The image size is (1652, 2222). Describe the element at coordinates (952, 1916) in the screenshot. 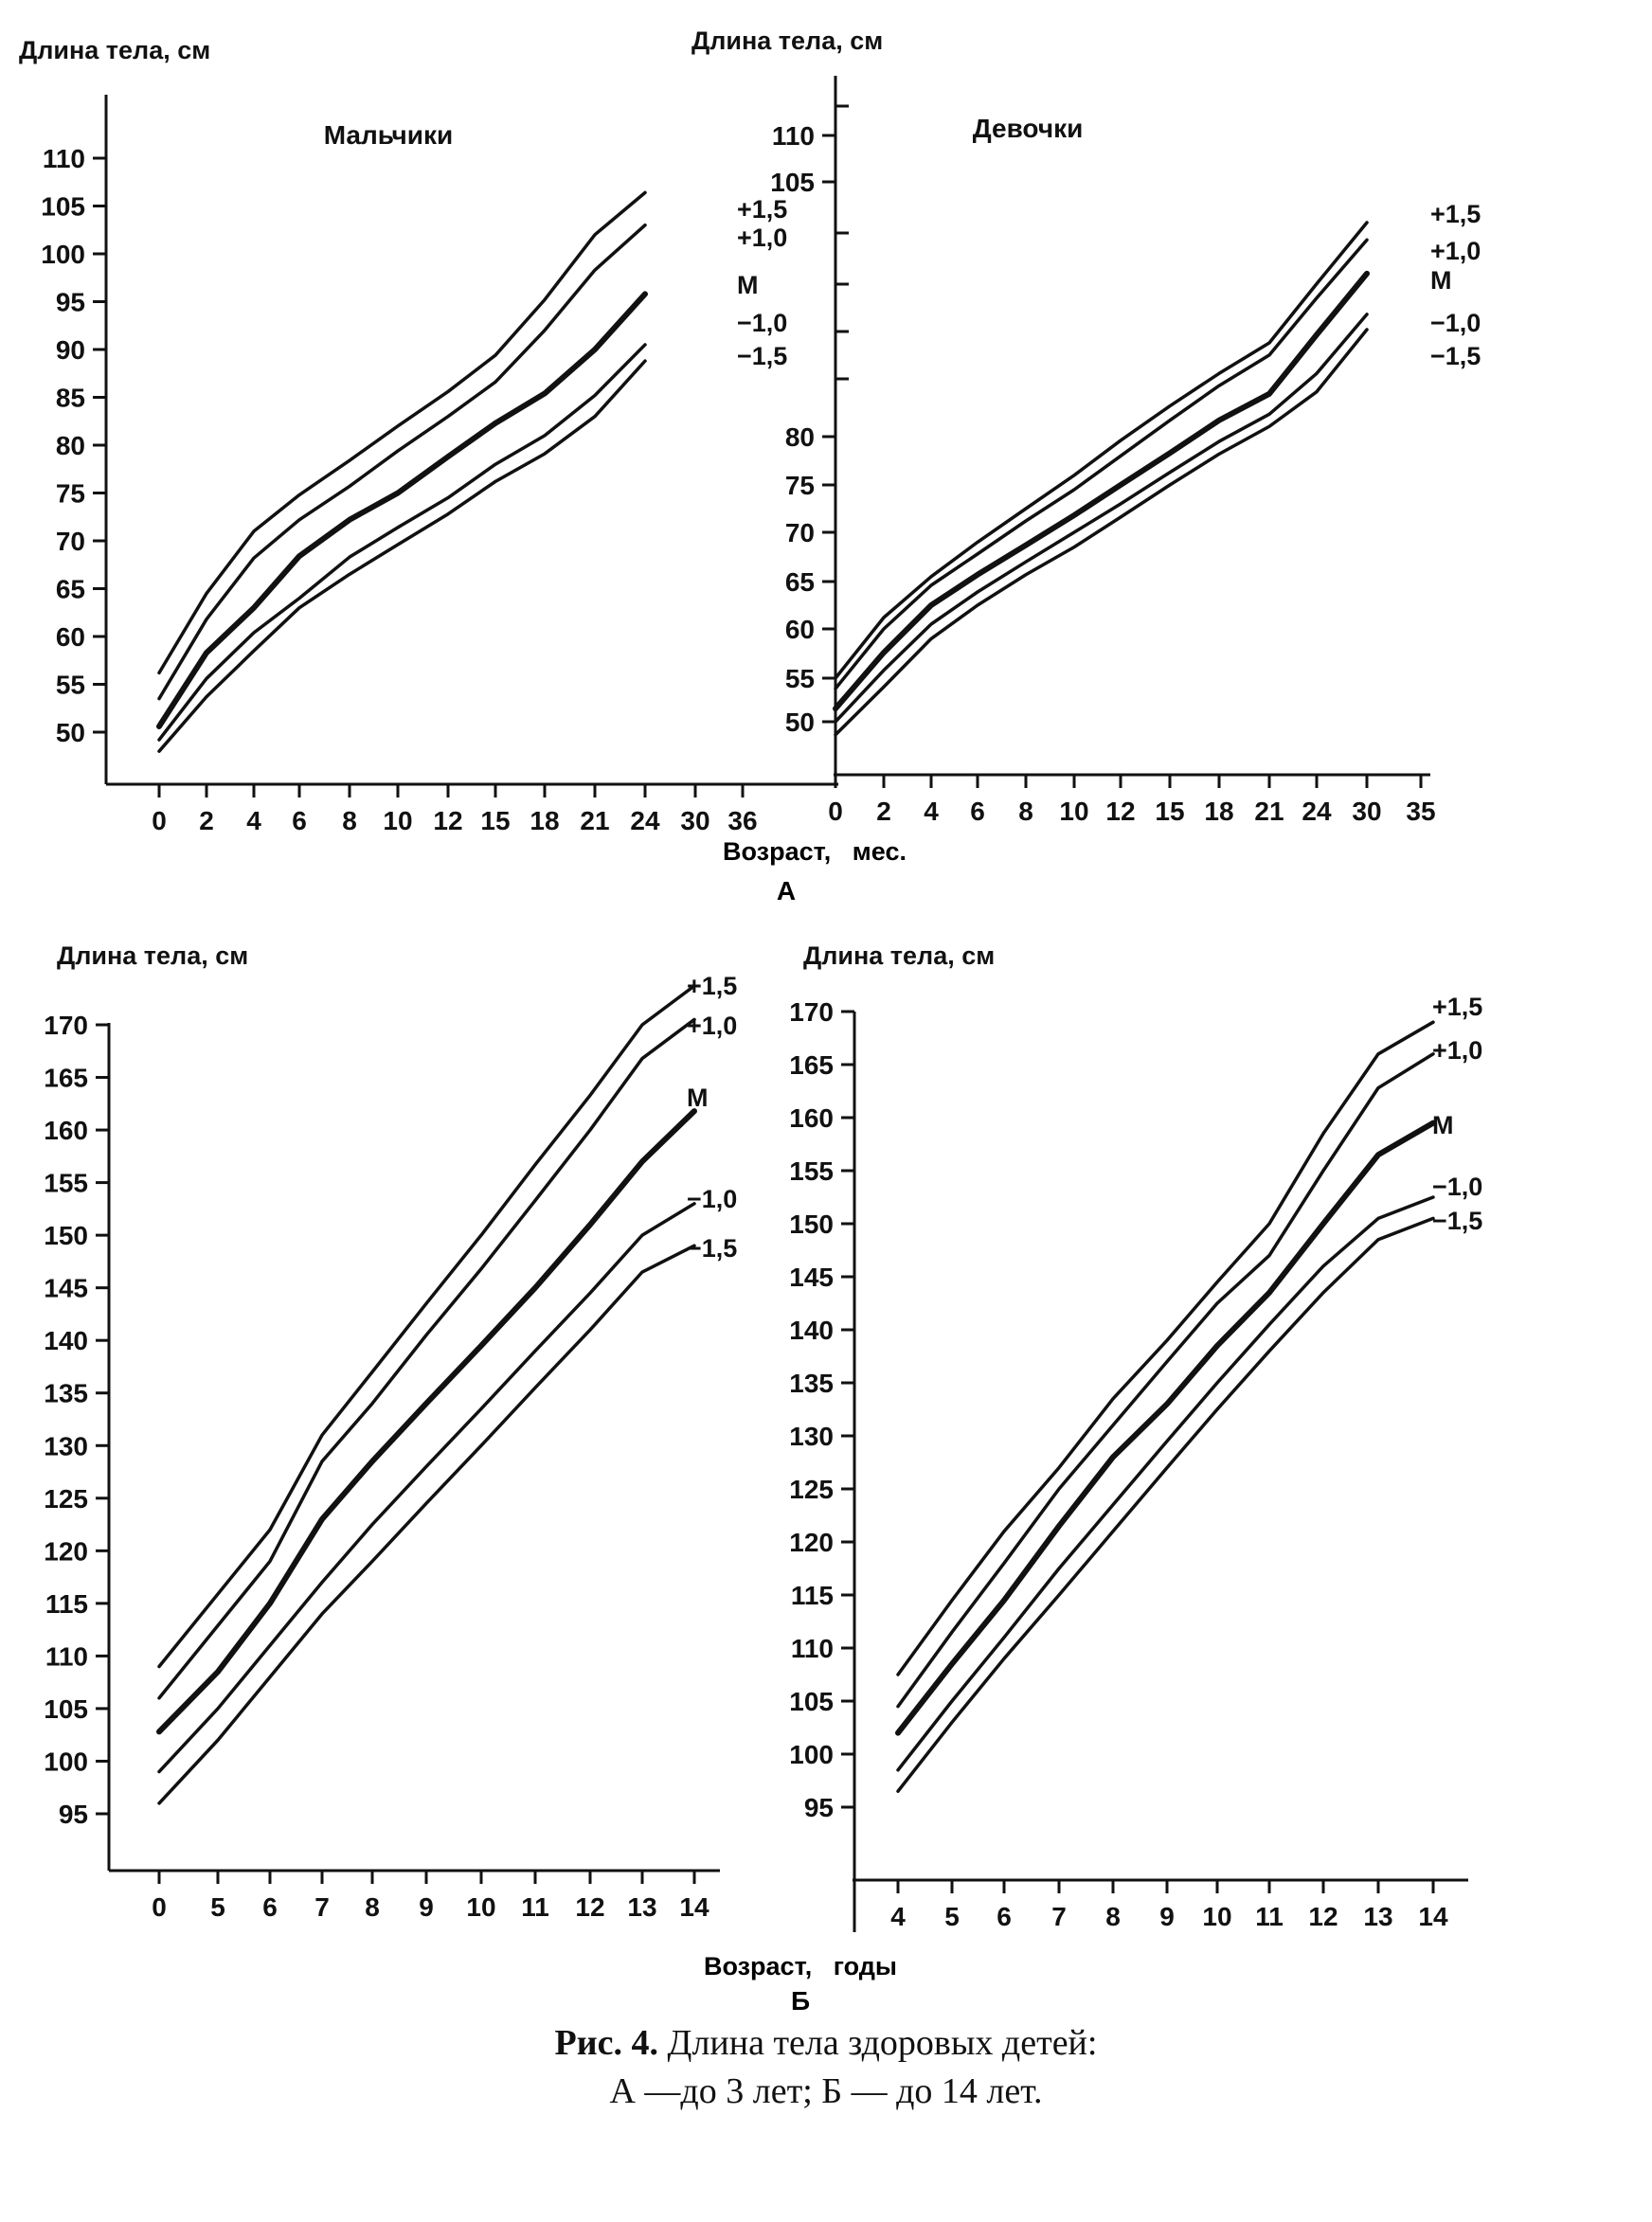

I see `x-tick-label: 5` at that location.